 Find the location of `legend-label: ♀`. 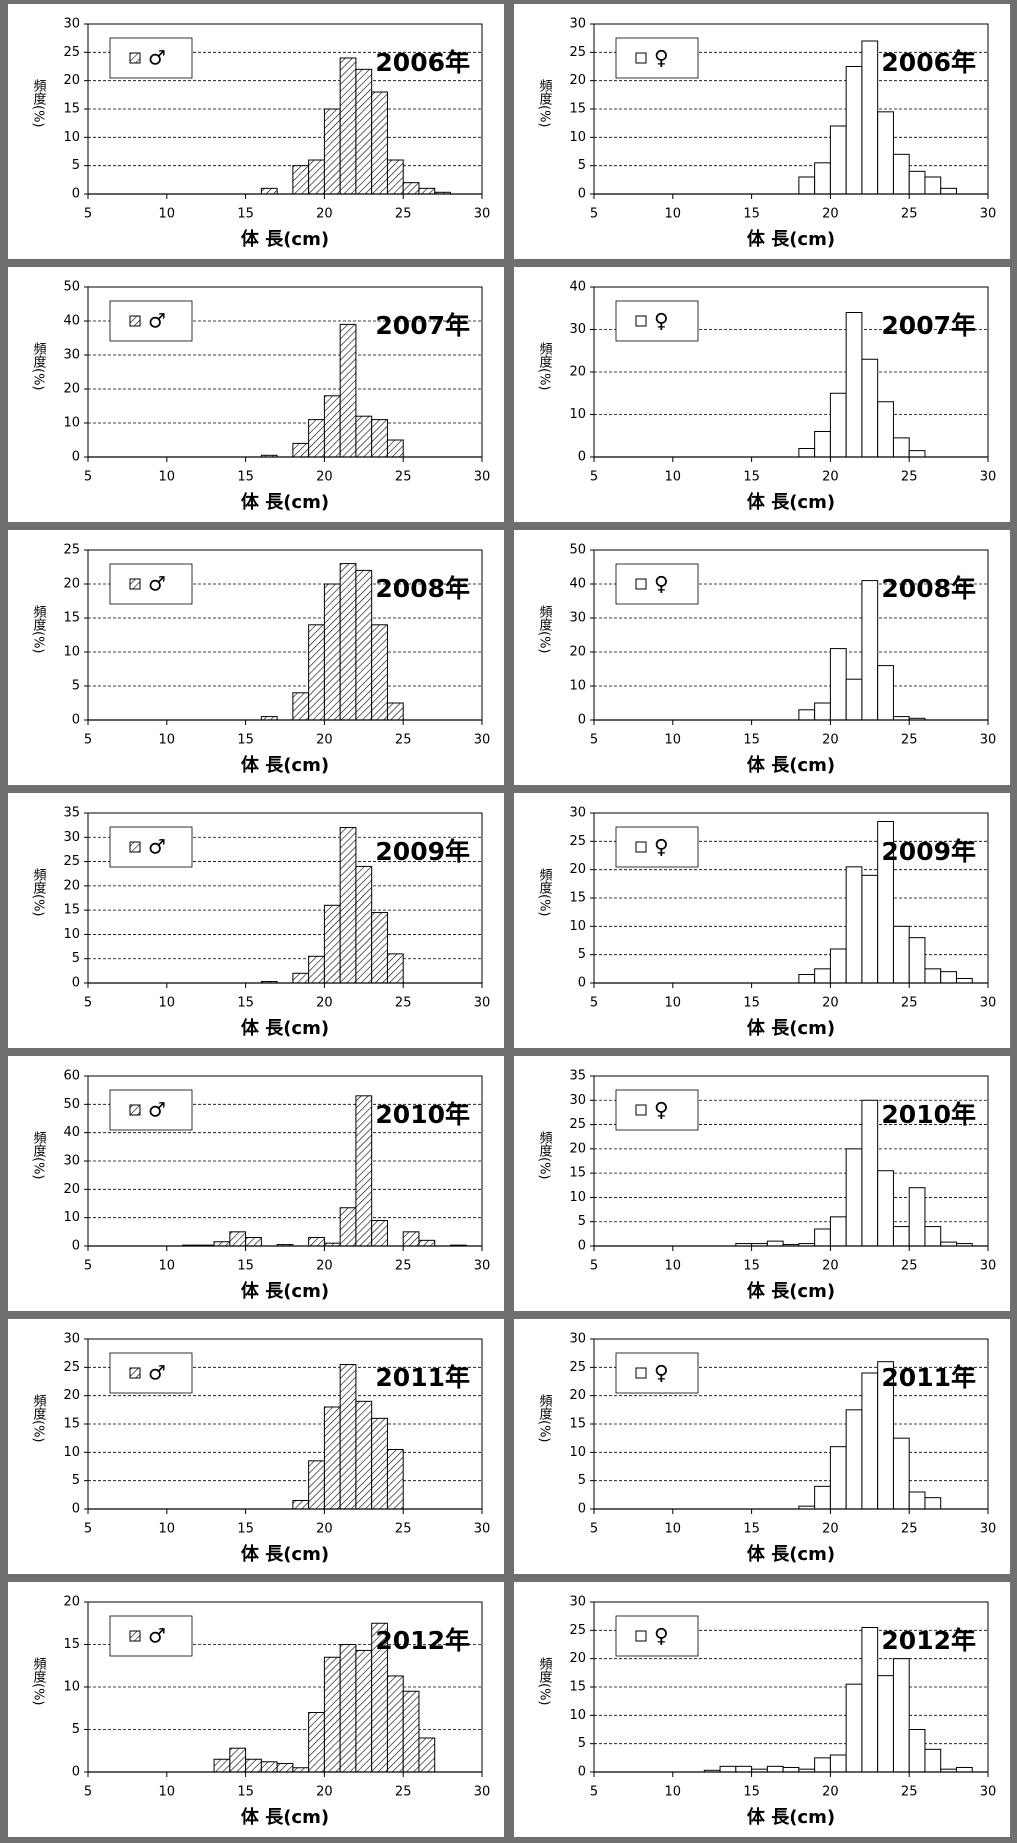

legend-label: ♀ is located at coordinates (661, 1373).